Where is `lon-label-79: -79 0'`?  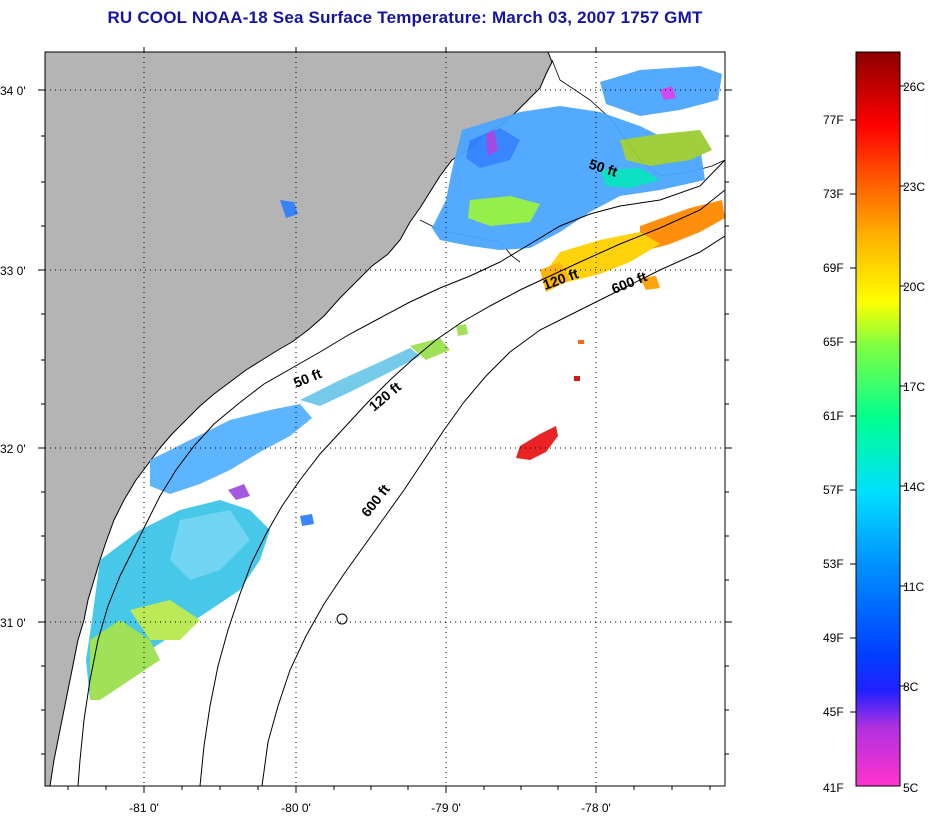
lon-label-79: -79 0' is located at coordinates (446, 808).